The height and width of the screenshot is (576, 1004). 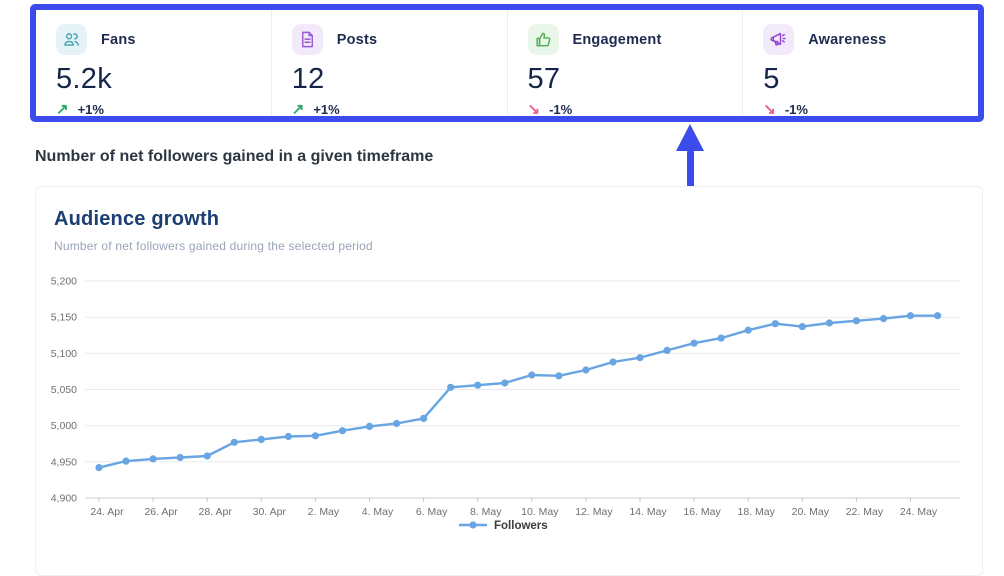 I want to click on y-axis-label: 5,050, so click(x=64, y=390).